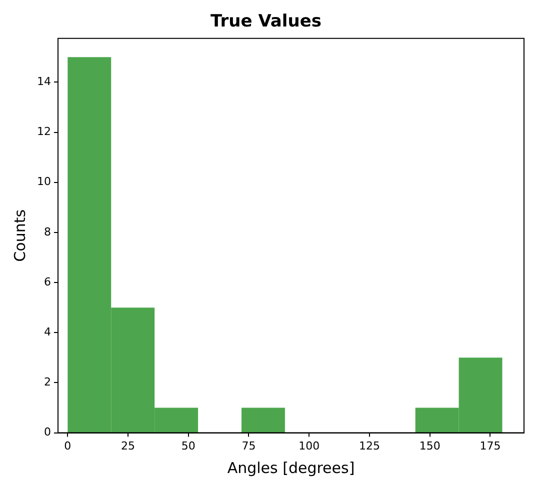 The width and height of the screenshot is (540, 490). I want to click on y-tick-label: 4, so click(47, 331).